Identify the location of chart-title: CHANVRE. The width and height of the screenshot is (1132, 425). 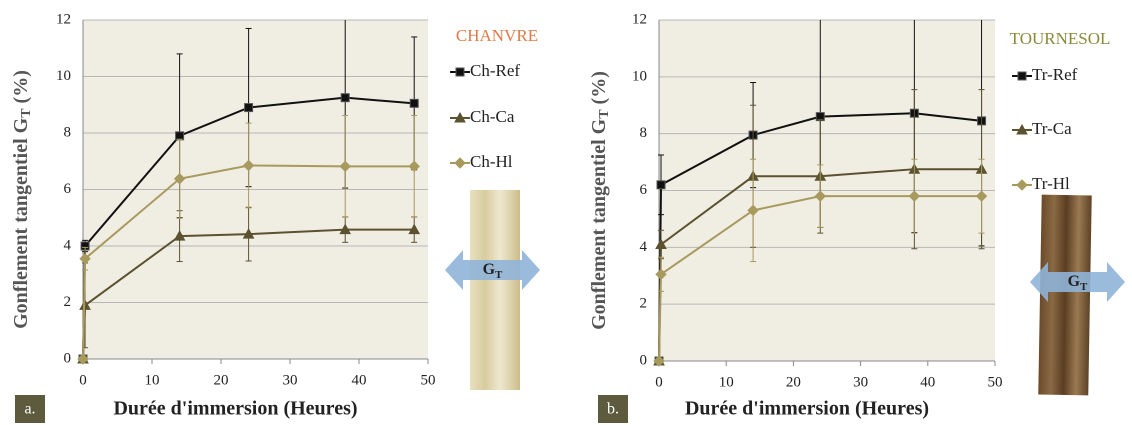
(497, 35).